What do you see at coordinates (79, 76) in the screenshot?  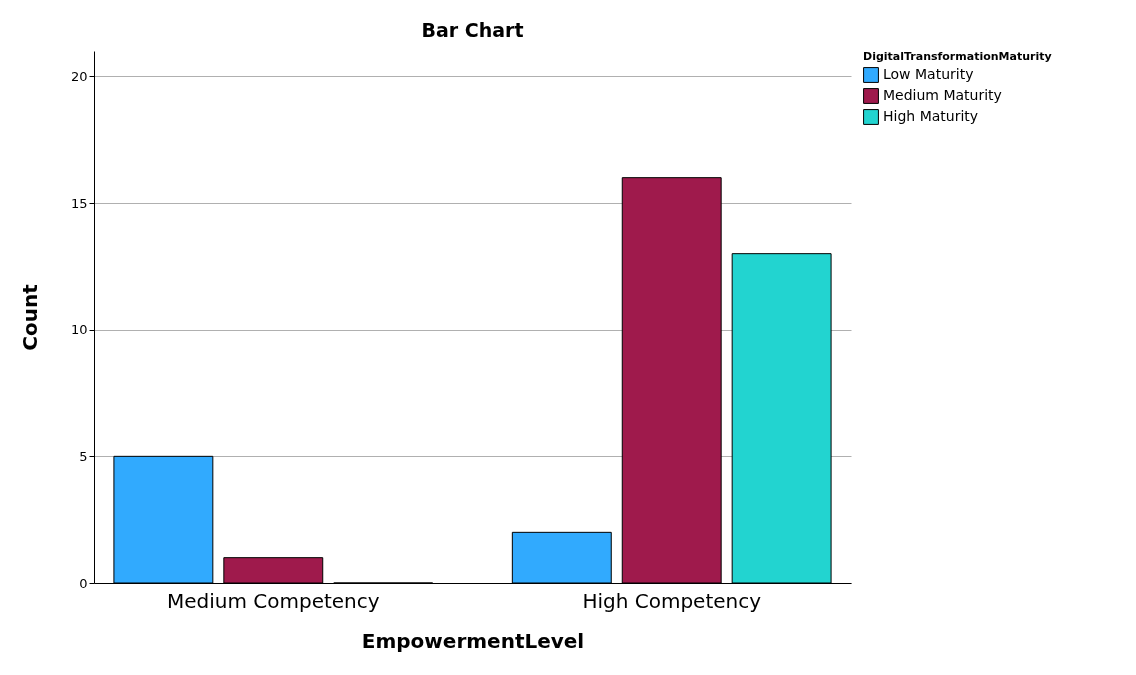 I see `y-tick-label: 20` at bounding box center [79, 76].